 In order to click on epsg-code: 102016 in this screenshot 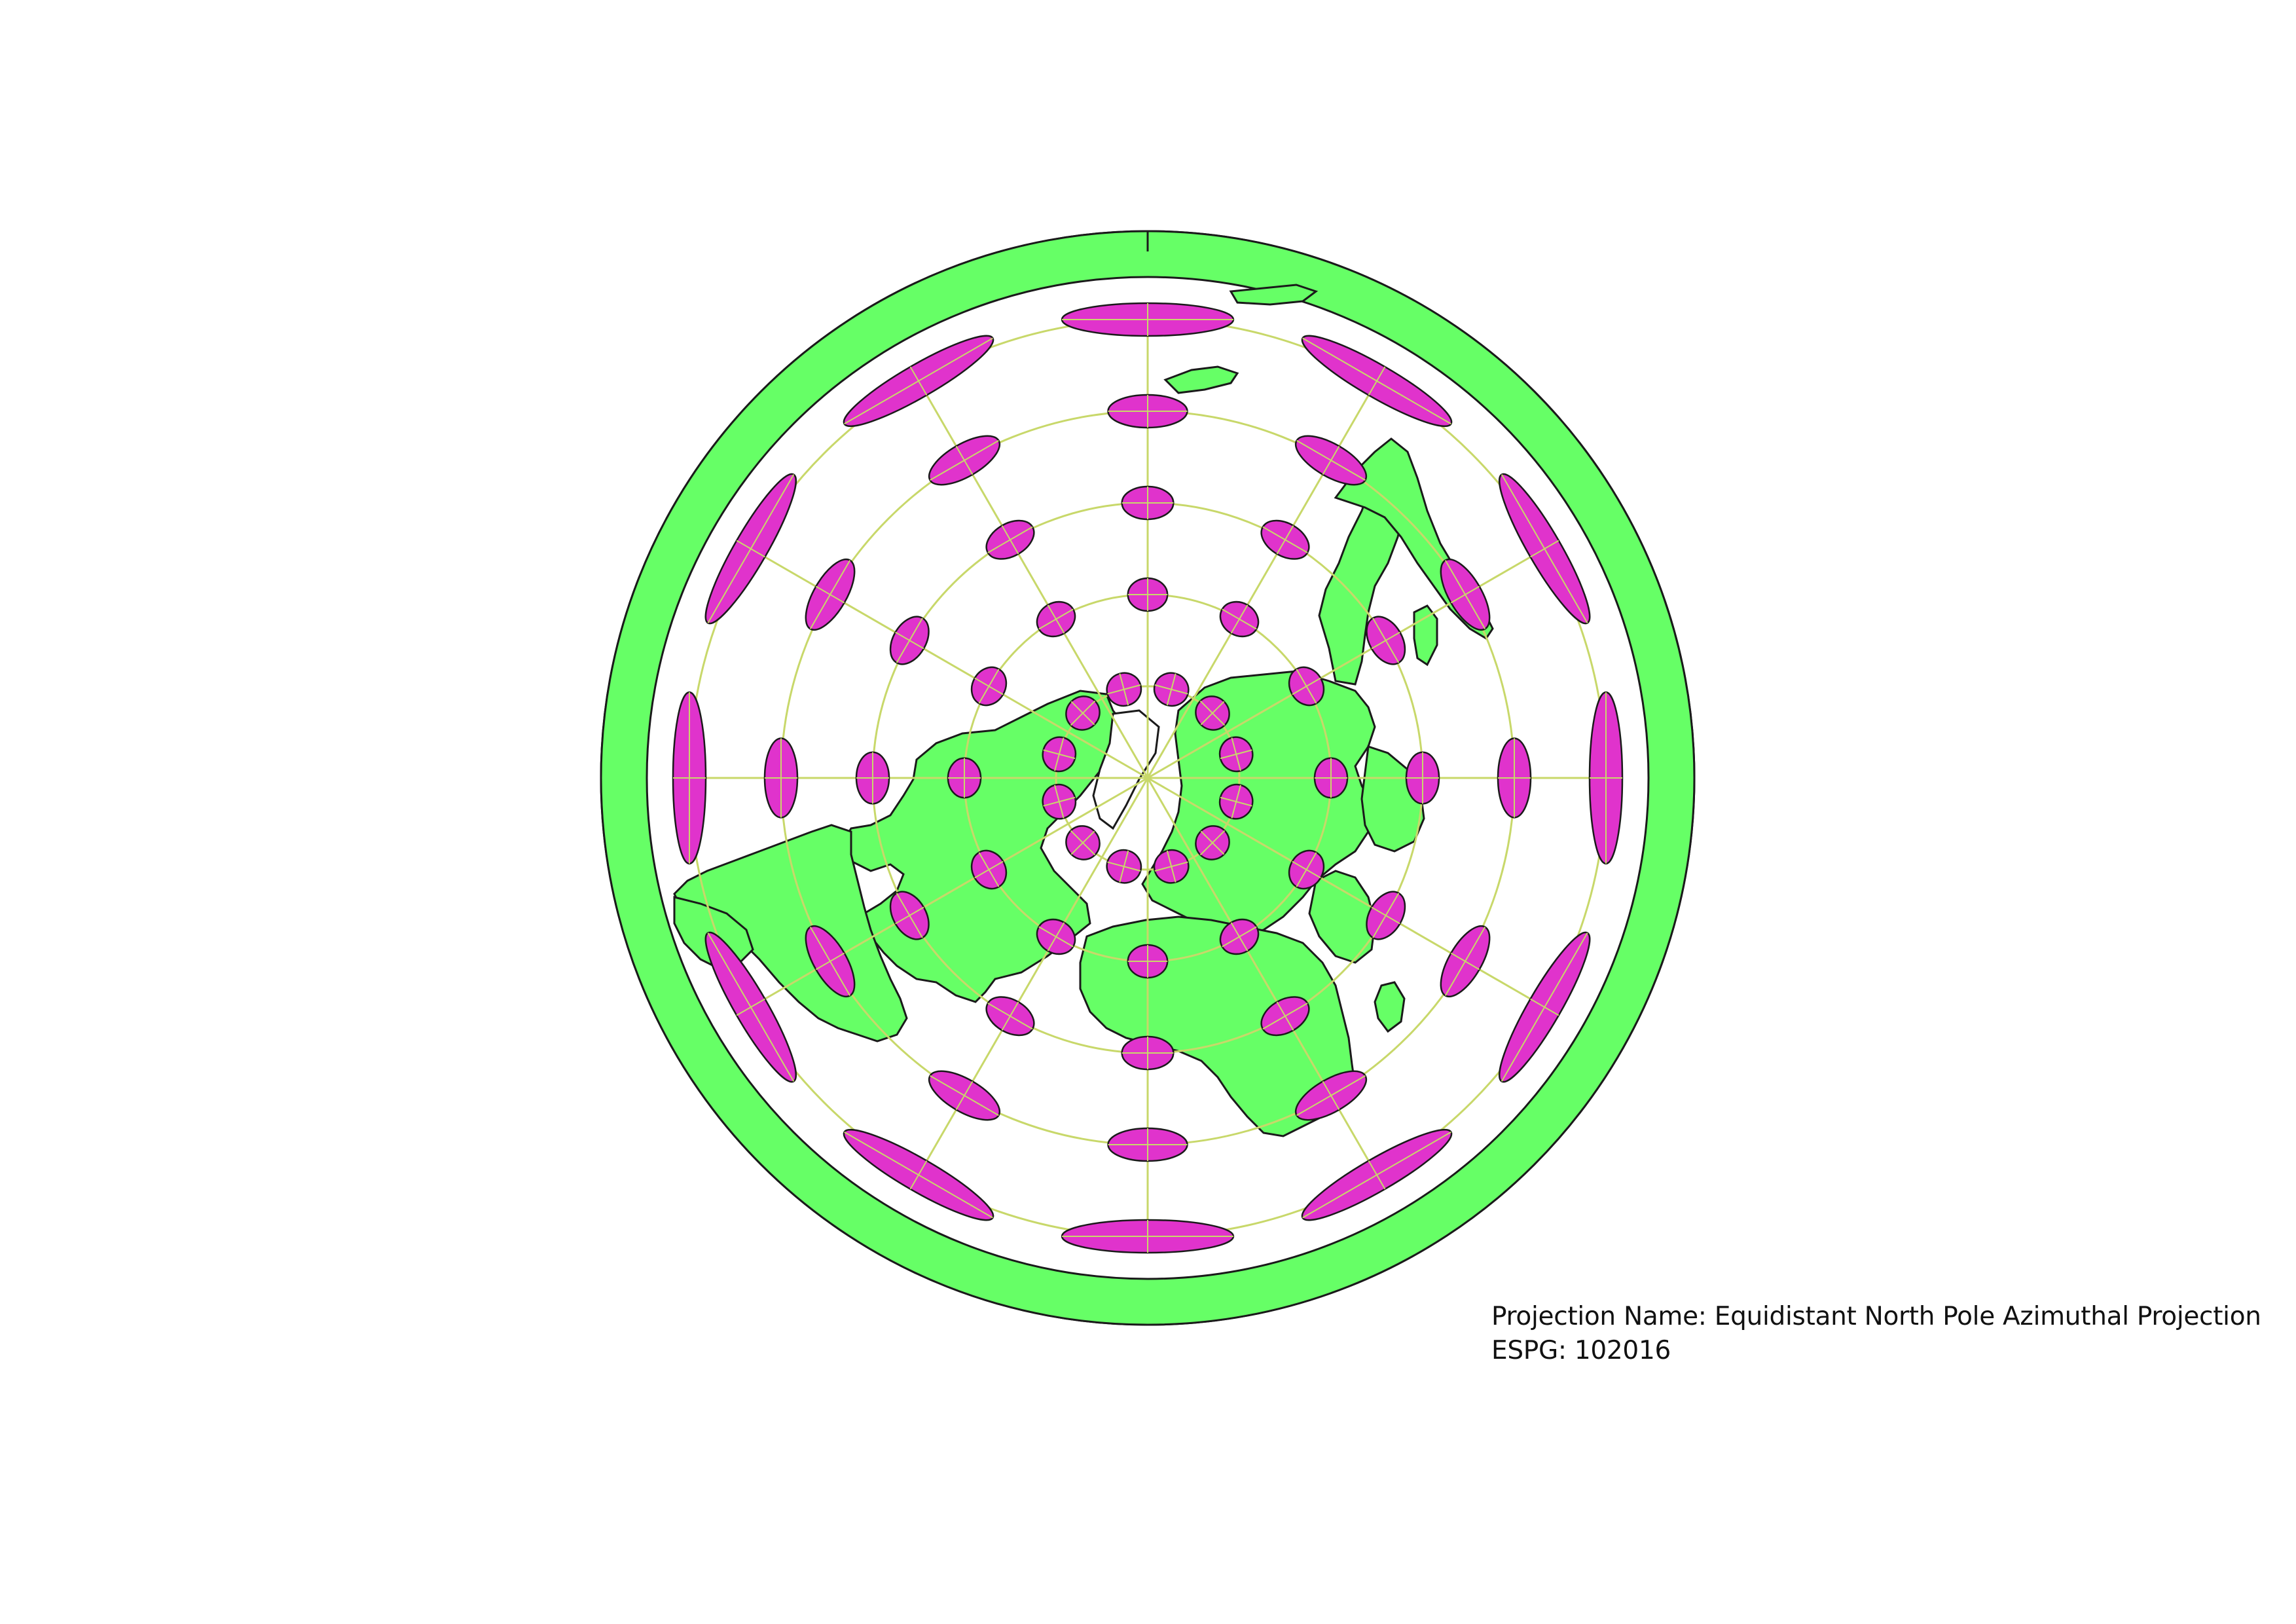, I will do `click(1622, 1350)`.